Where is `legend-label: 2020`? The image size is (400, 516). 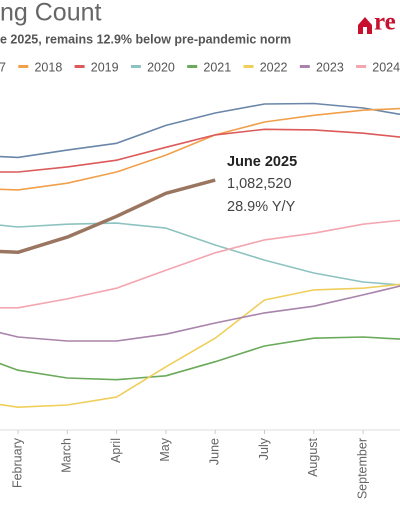 legend-label: 2020 is located at coordinates (161, 67).